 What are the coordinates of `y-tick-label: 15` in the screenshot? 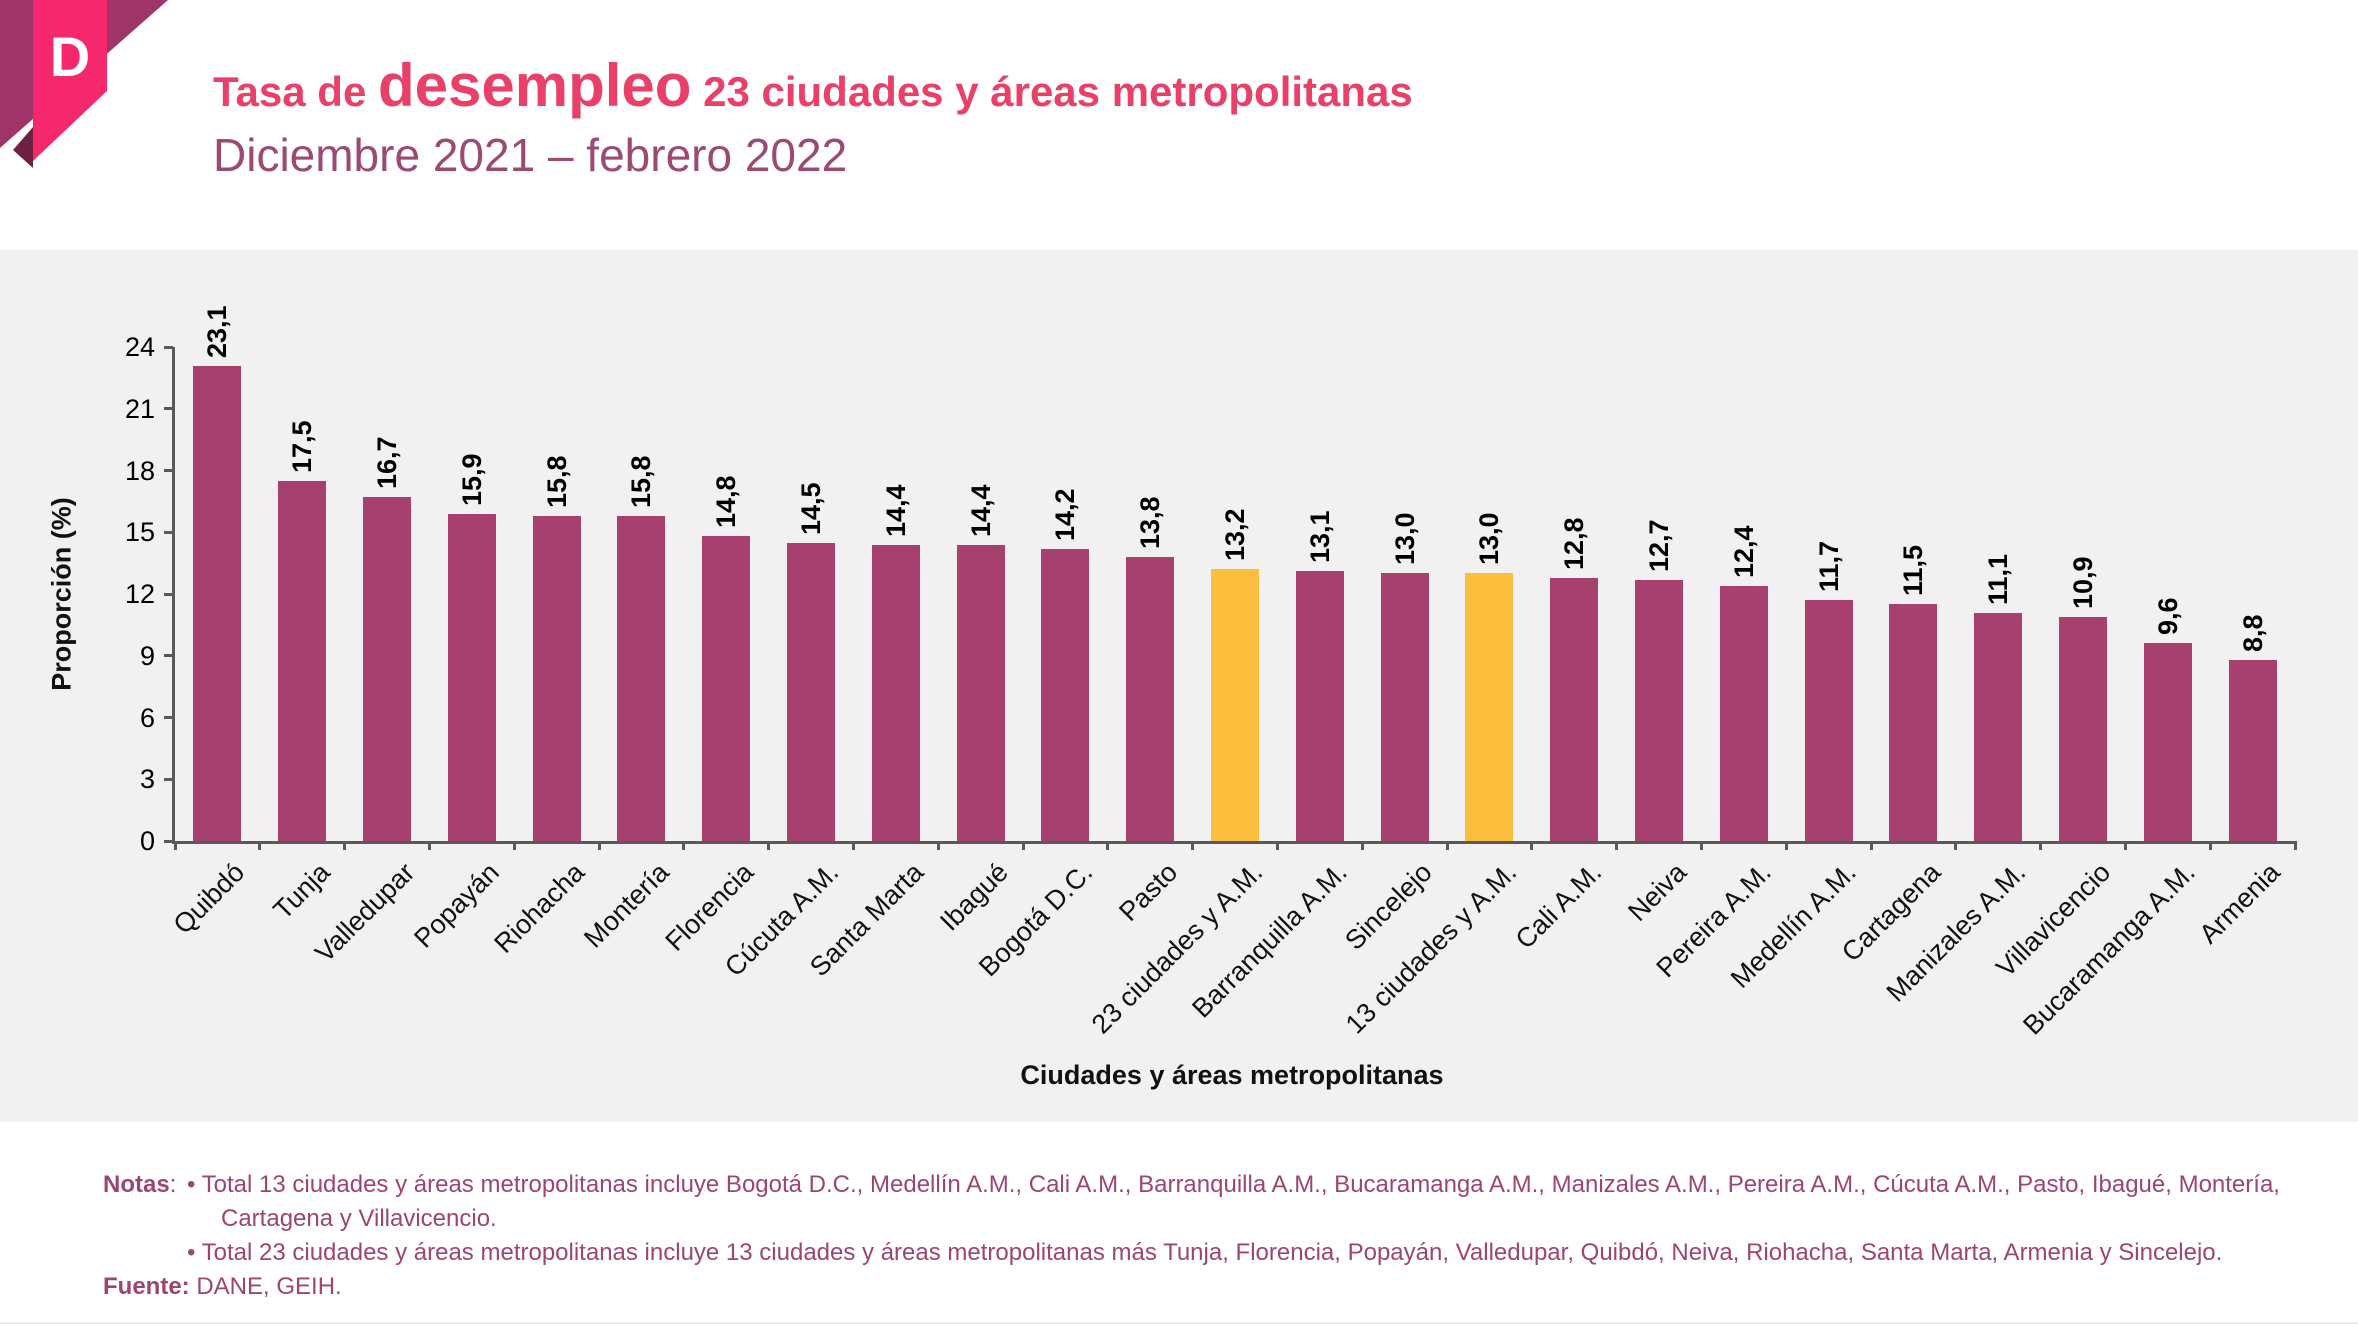 It's located at (139, 532).